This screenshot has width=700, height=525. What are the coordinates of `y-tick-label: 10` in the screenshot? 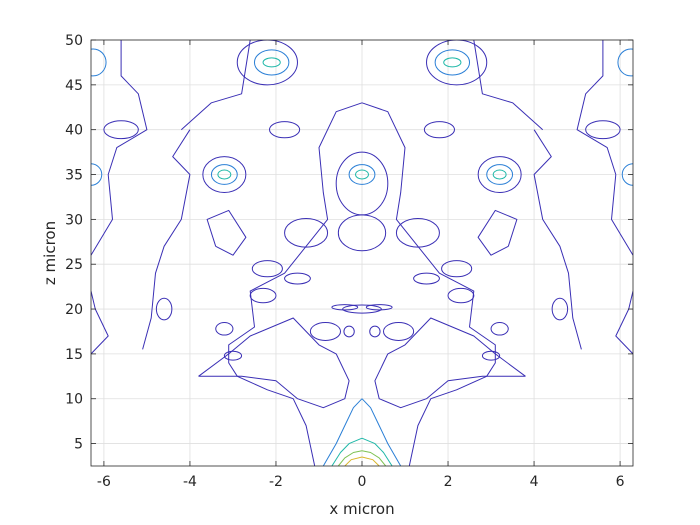 It's located at (74, 400).